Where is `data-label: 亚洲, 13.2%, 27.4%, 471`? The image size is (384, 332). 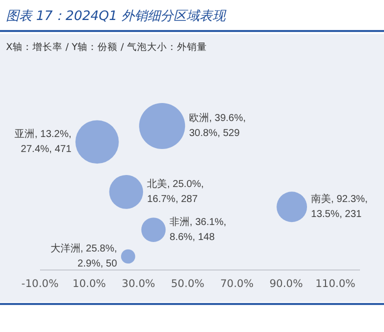 data-label: 亚洲, 13.2%, 27.4%, 471 is located at coordinates (43, 142).